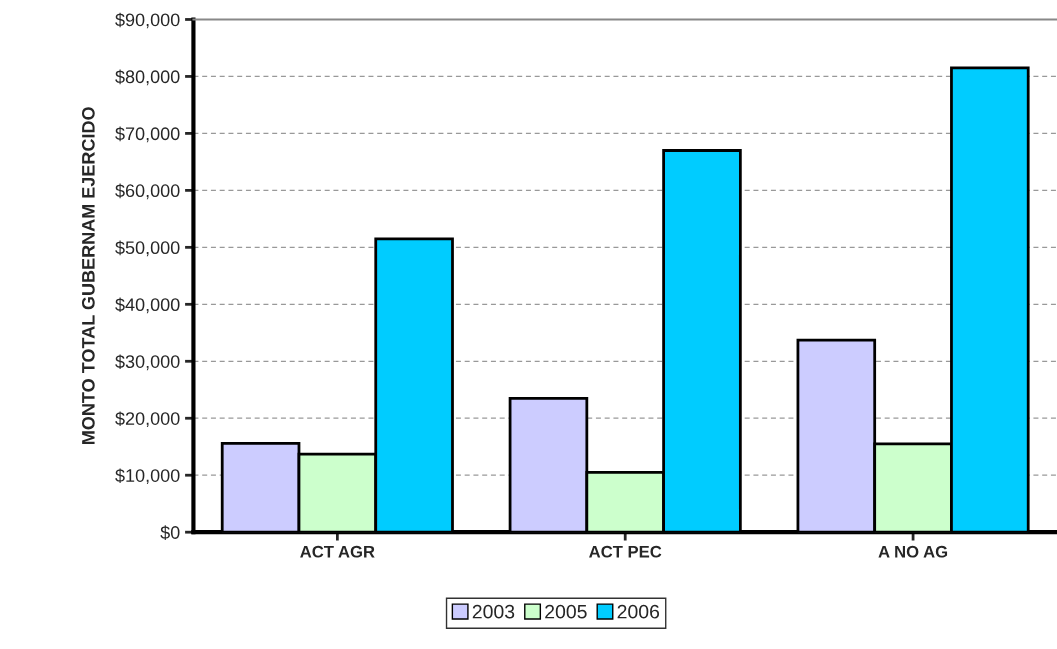 The height and width of the screenshot is (649, 1057). I want to click on y-axis-title: MONTO TOTAL GUBERNAM EJERCIDO, so click(88, 275).